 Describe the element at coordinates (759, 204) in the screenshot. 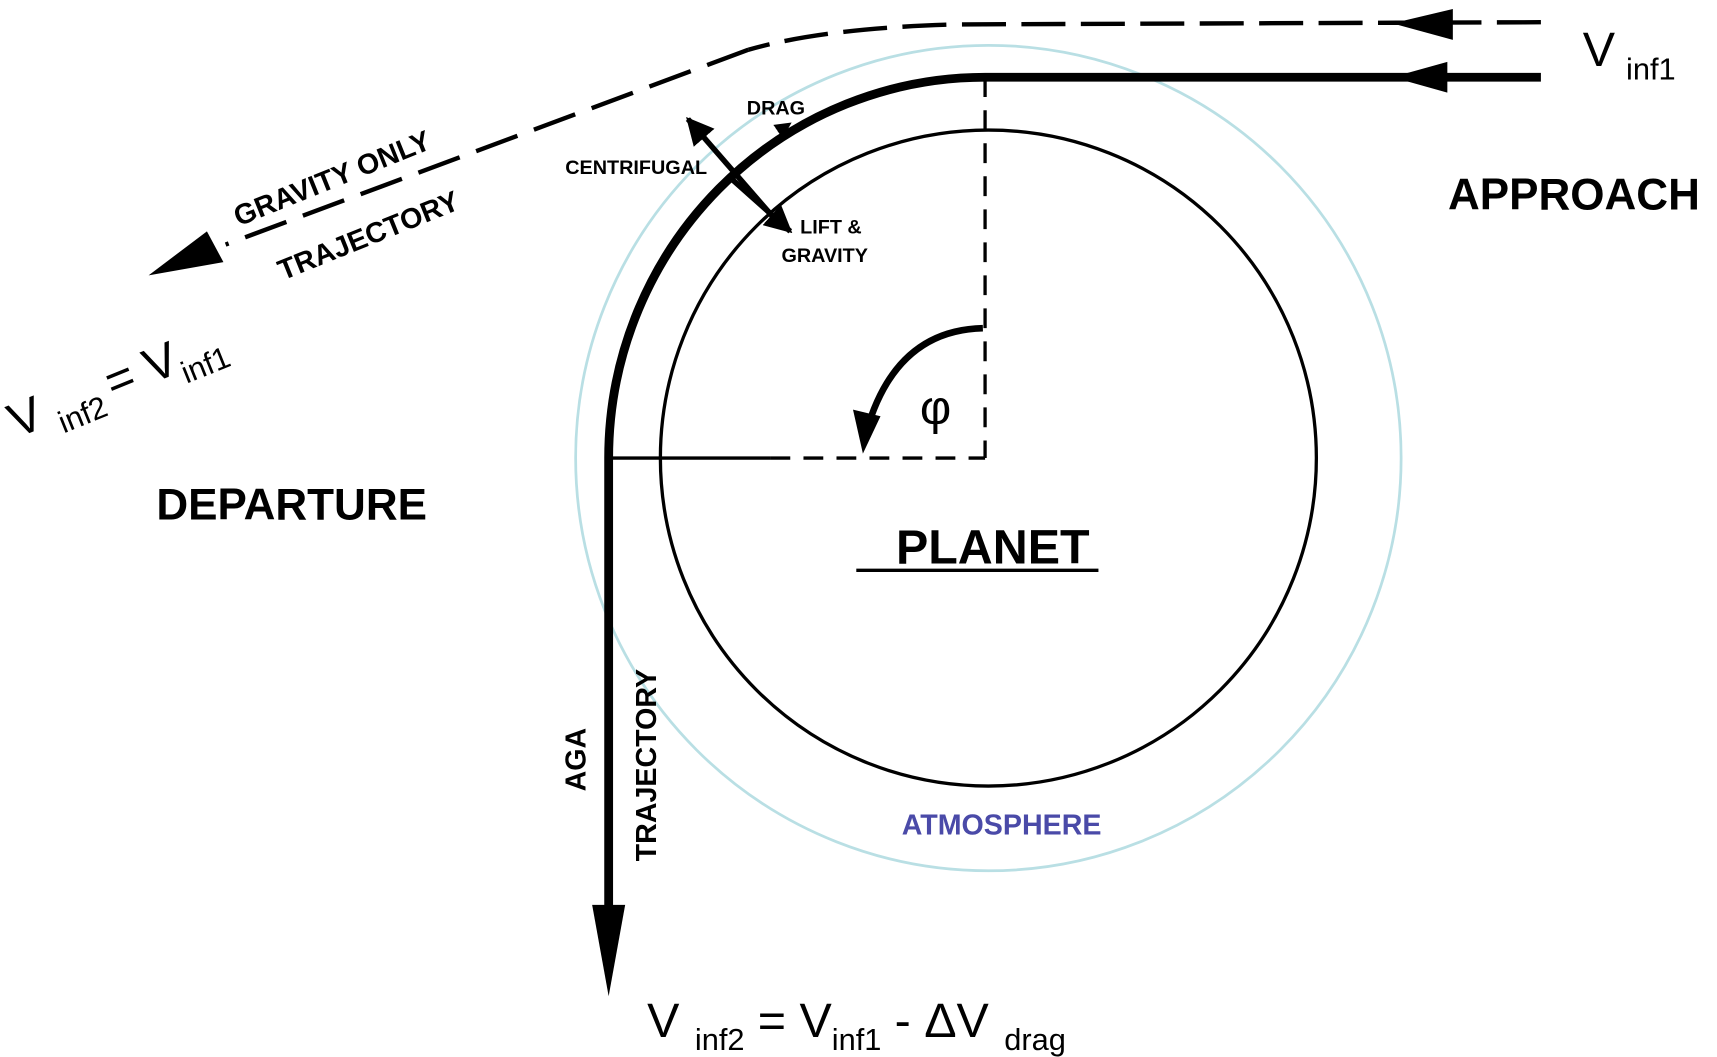

I see `lift-arrow` at that location.